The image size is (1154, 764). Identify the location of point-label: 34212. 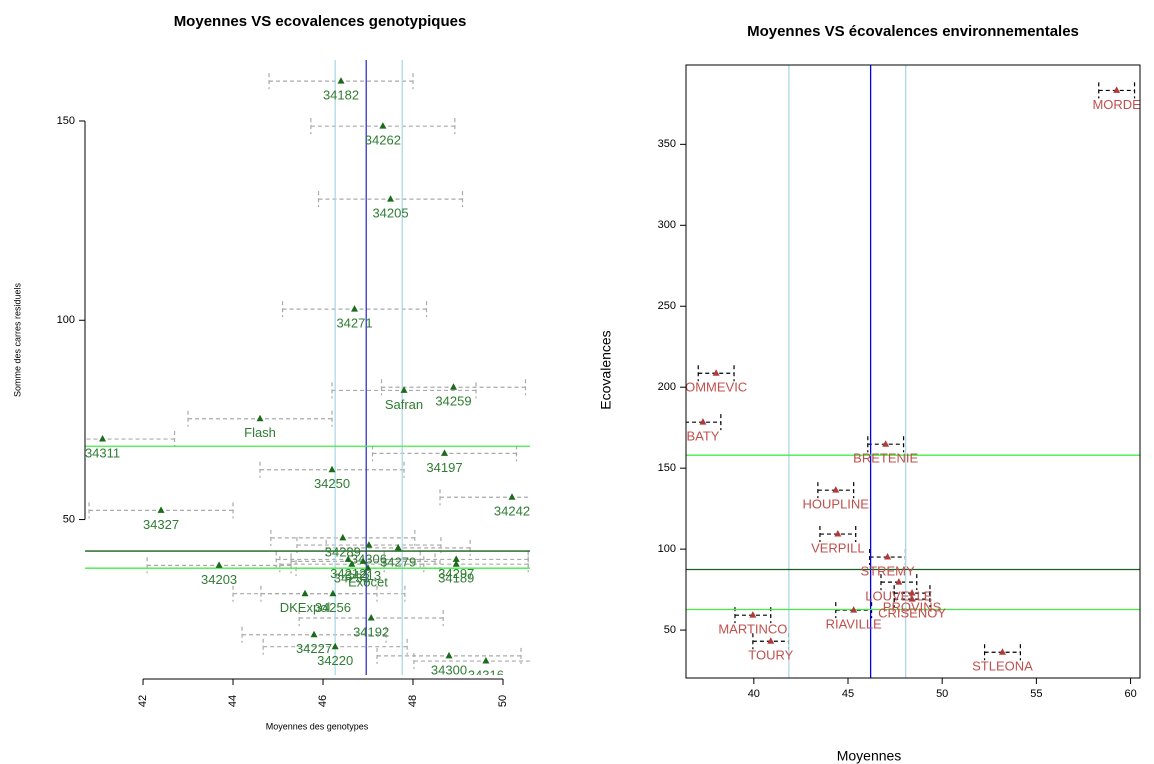
(348, 573).